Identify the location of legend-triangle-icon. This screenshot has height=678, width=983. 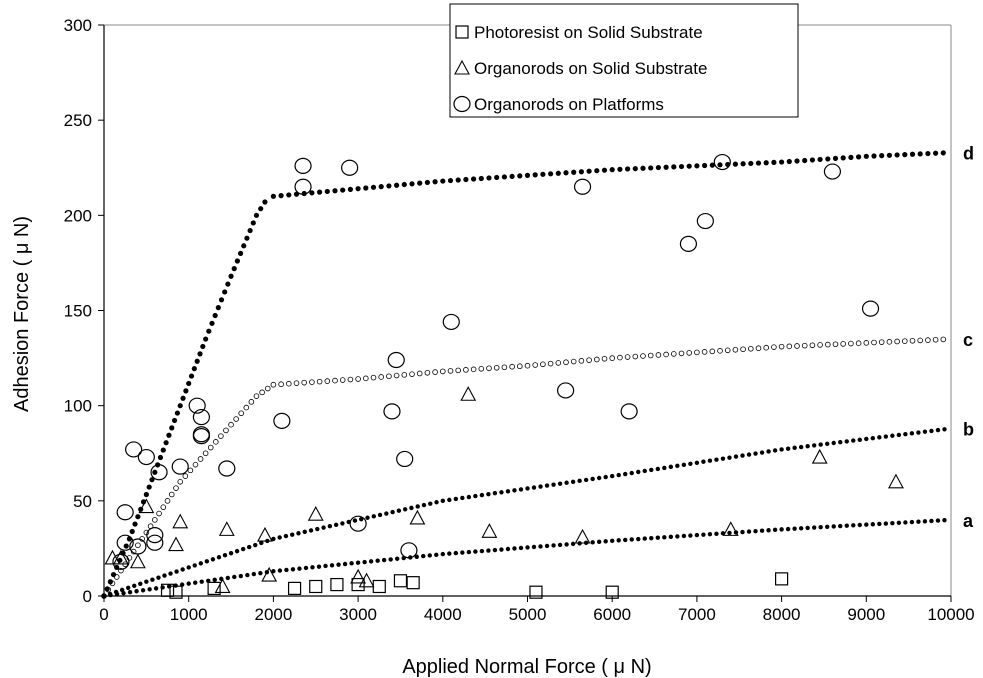
(462, 67).